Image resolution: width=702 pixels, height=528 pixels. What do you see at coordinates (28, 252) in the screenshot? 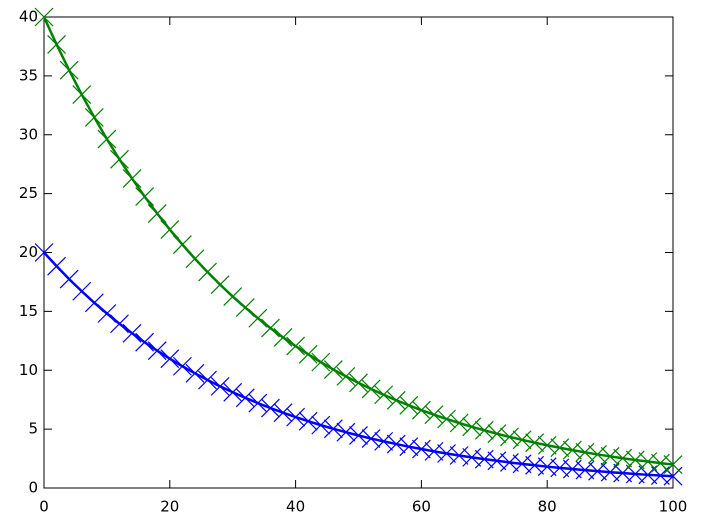
I see `y-tick-label: 20` at bounding box center [28, 252].